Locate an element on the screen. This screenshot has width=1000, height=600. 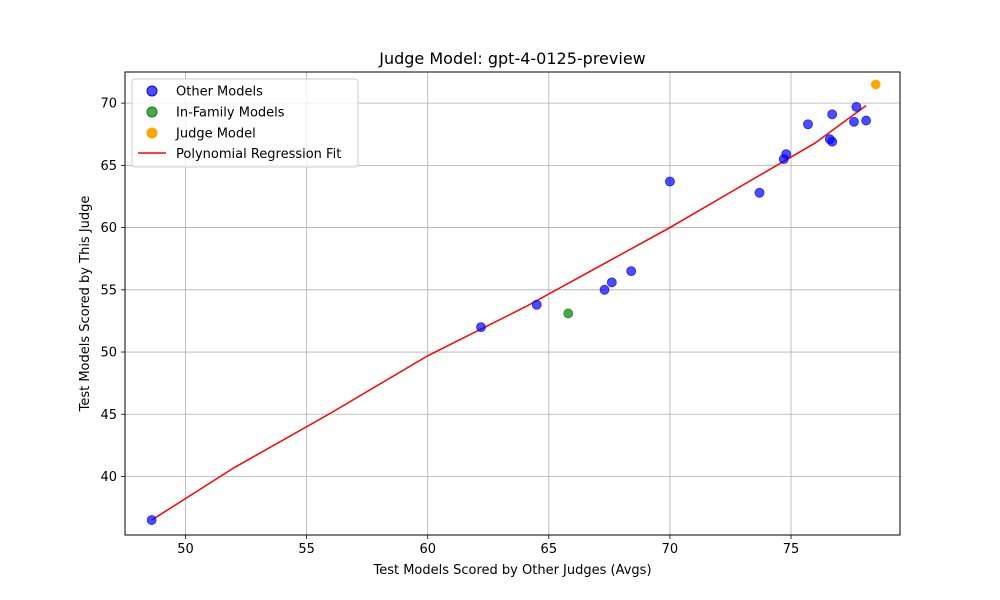
y-tick-label: 65 is located at coordinates (108, 166).